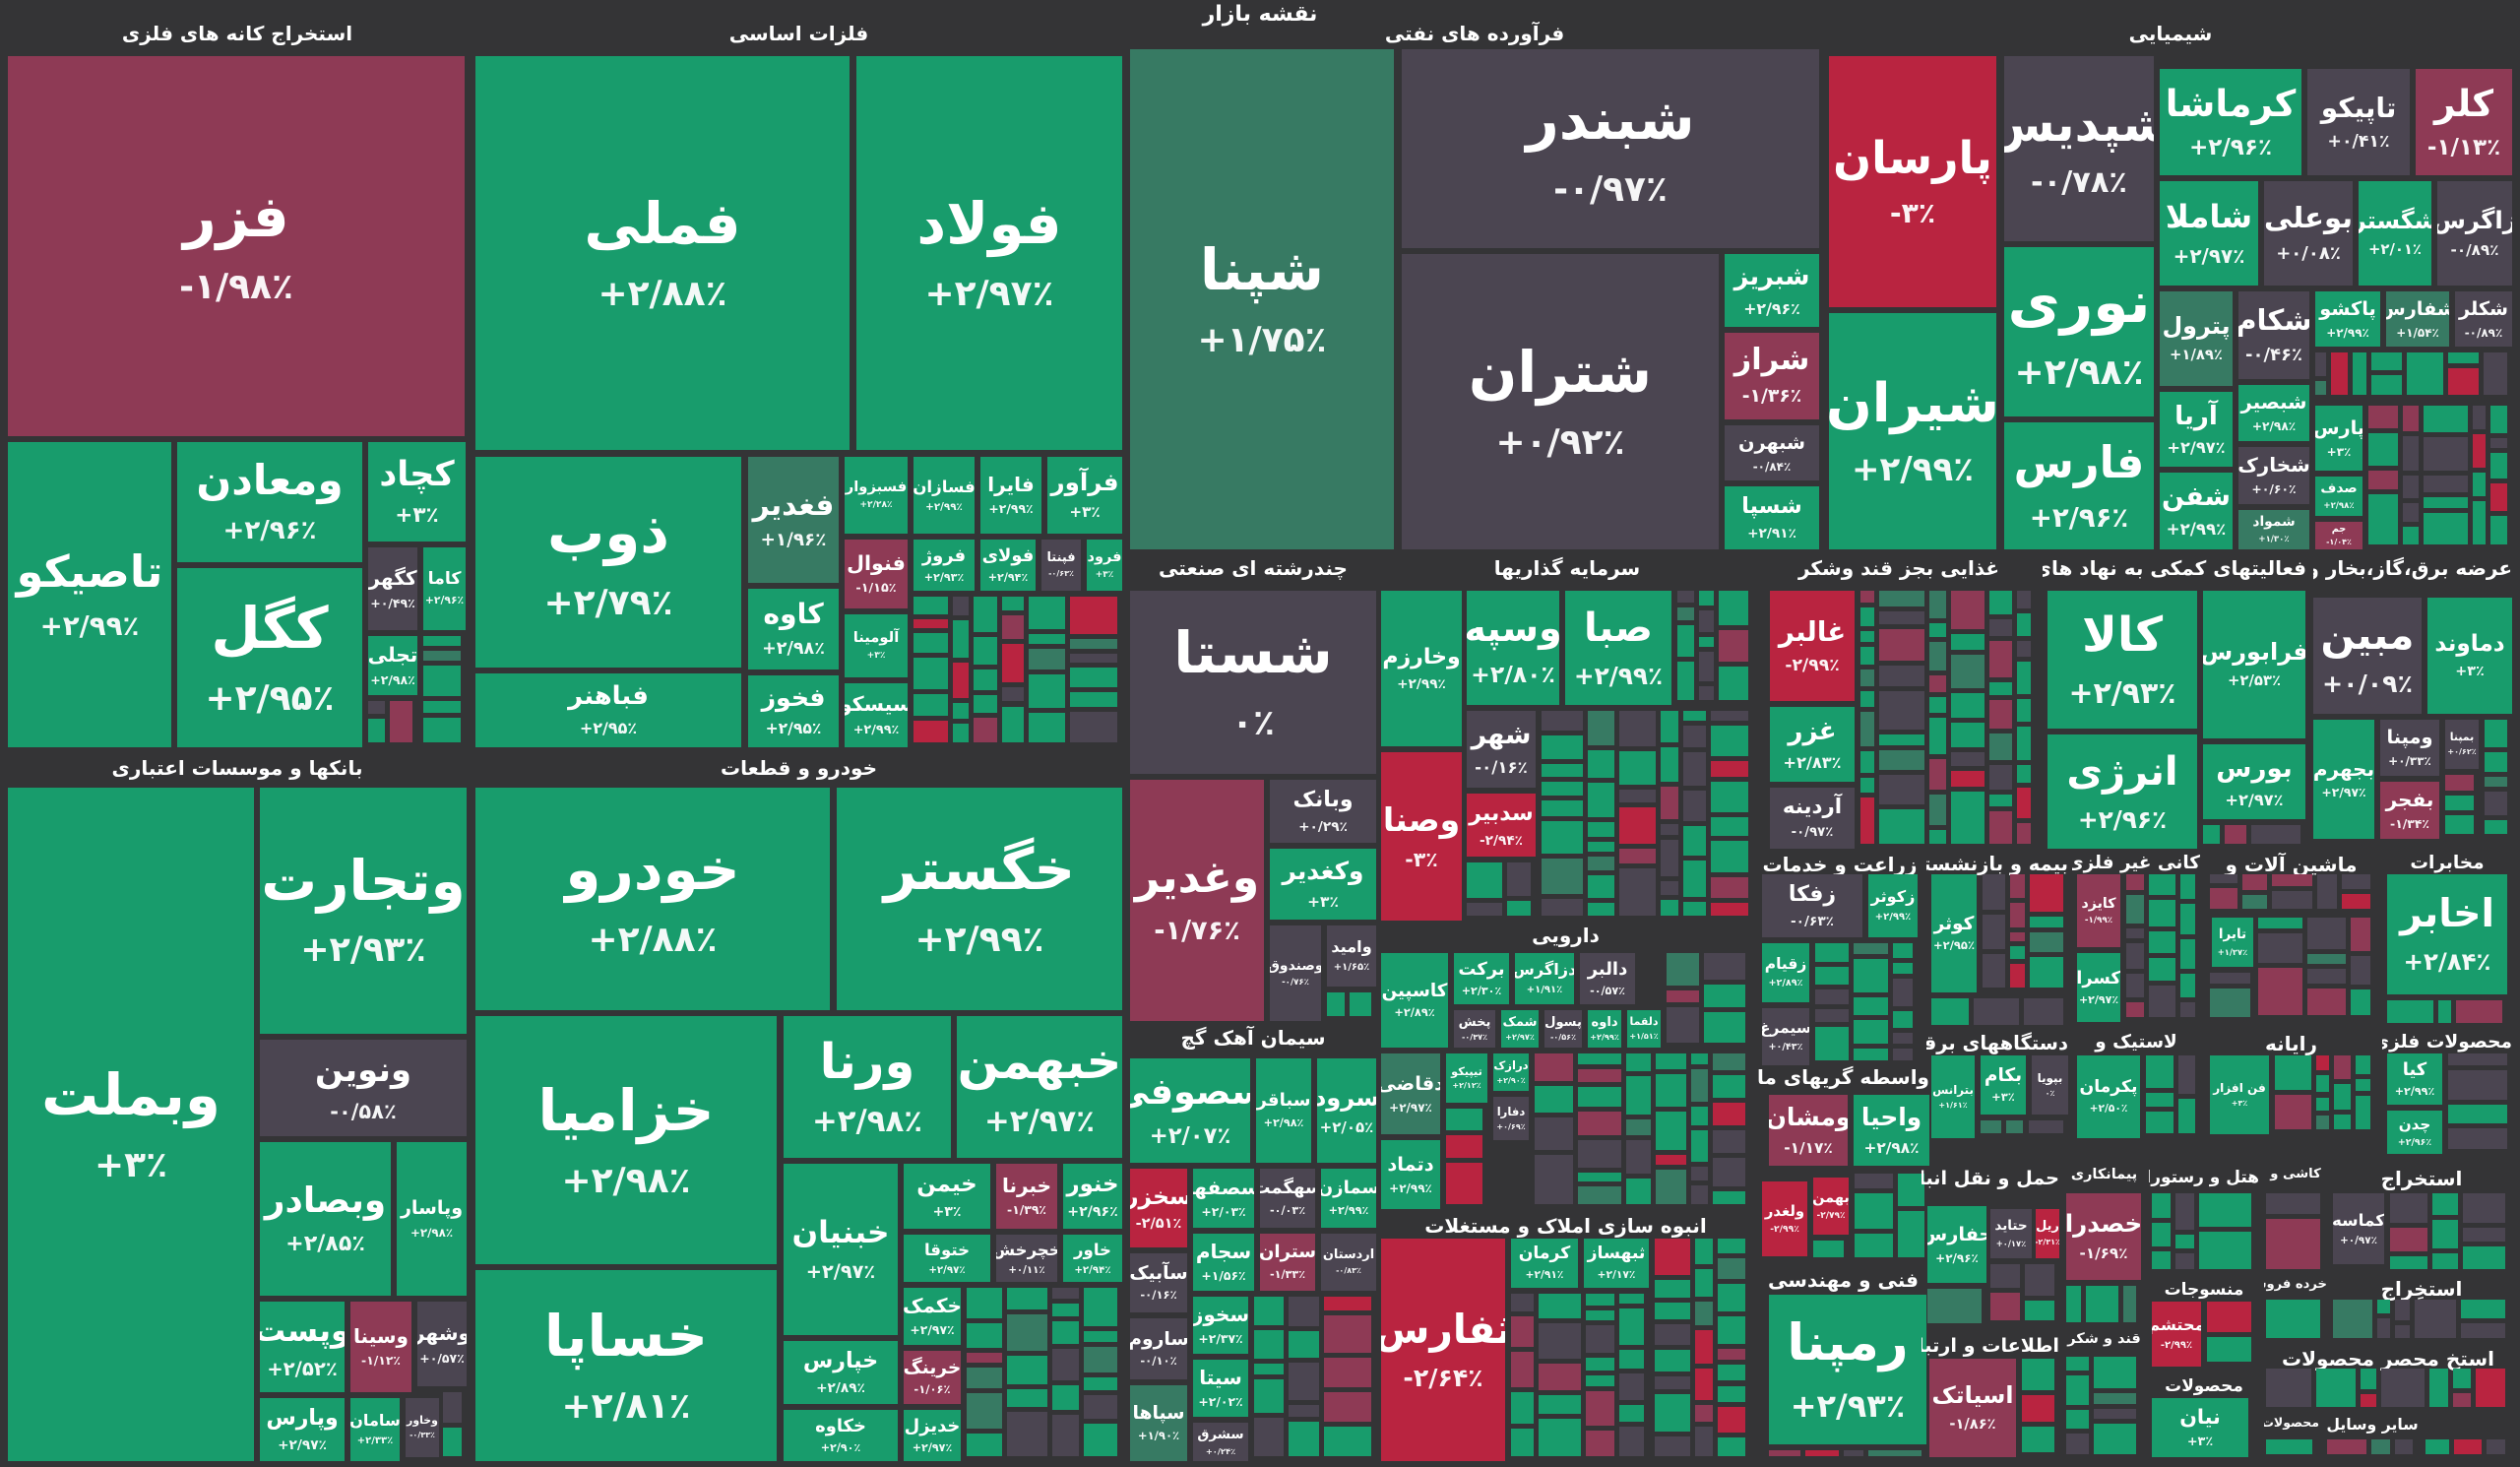  Describe the element at coordinates (1954, 933) in the screenshot. I see `stock-tile: کوثر +۲/۹۵٪` at that location.